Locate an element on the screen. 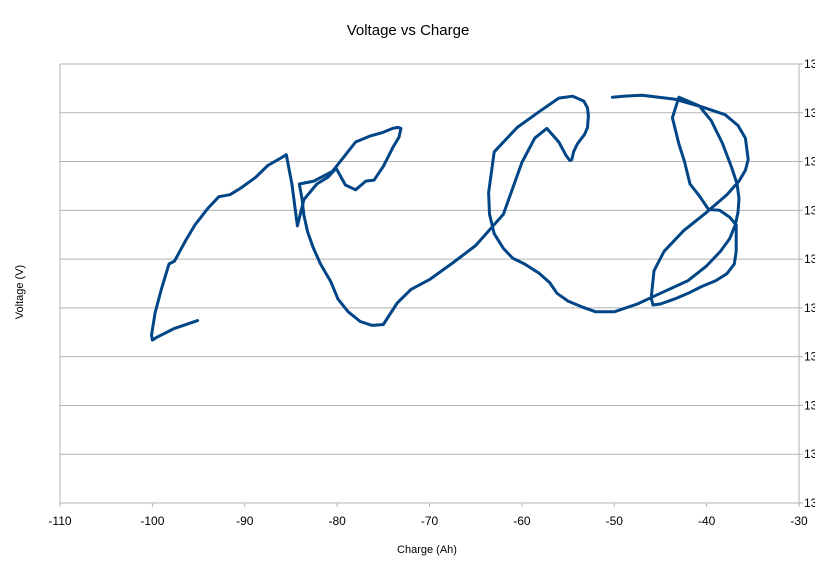 Image resolution: width=815 pixels, height=572 pixels. y-tick-label: 13 is located at coordinates (809, 503).